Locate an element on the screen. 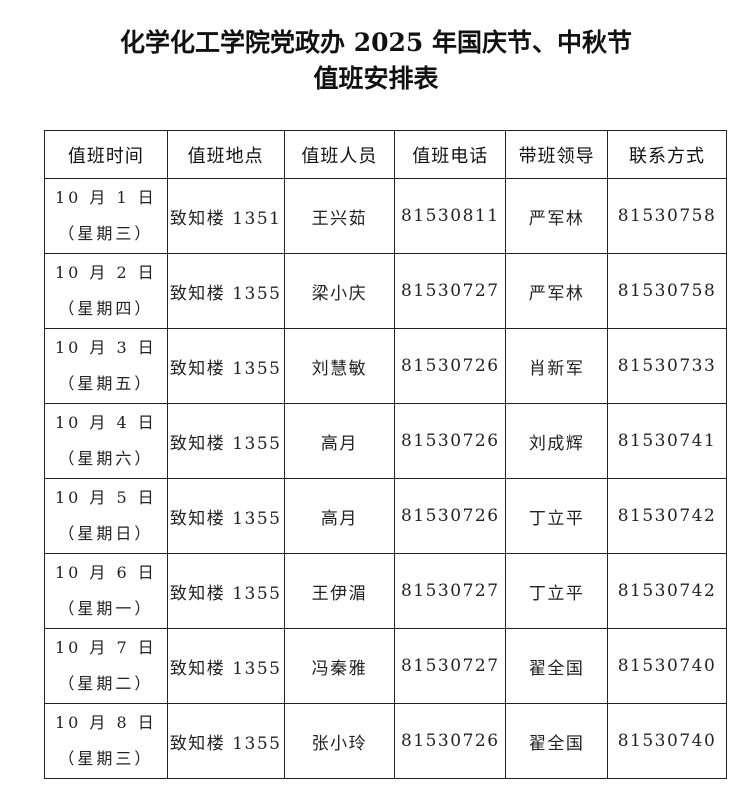 Image resolution: width=752 pixels, height=806 pixels. cell-staff: 刘慧敏 is located at coordinates (339, 366).